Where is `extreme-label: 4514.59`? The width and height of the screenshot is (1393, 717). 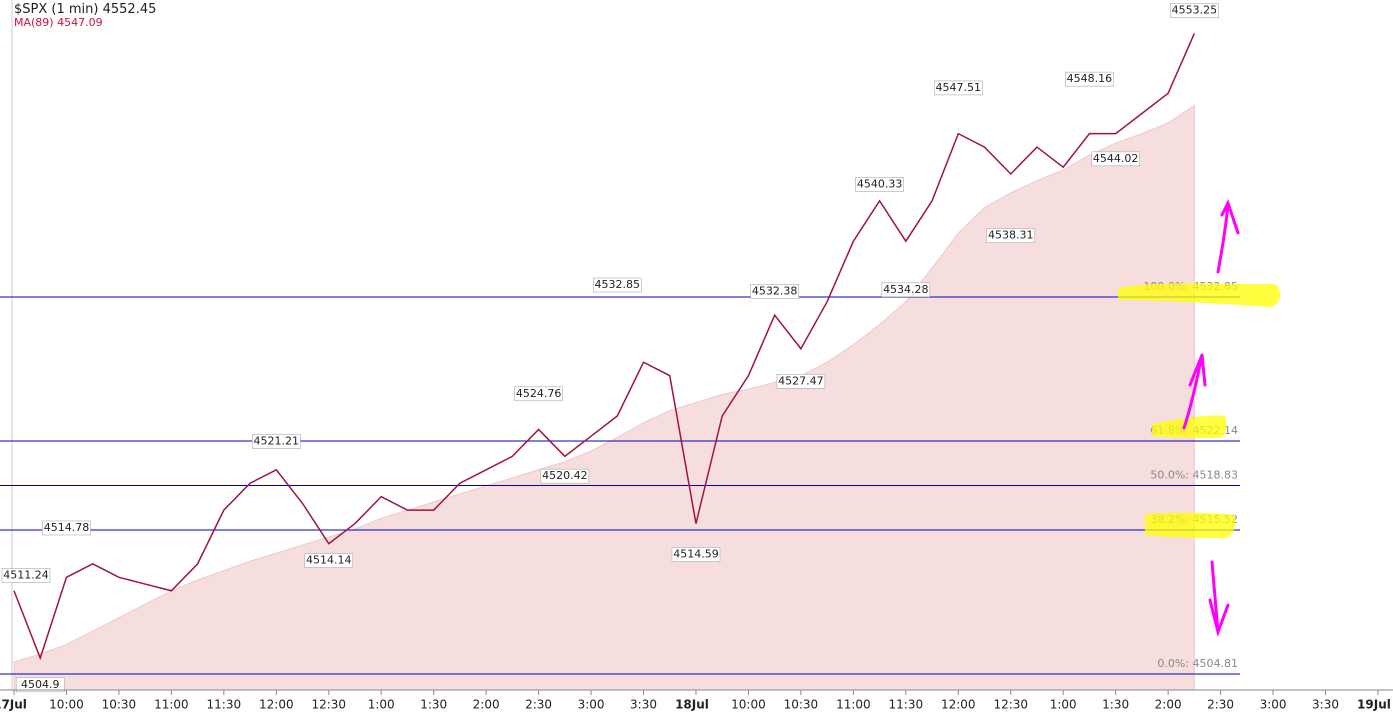
extreme-label: 4514.59 is located at coordinates (696, 554).